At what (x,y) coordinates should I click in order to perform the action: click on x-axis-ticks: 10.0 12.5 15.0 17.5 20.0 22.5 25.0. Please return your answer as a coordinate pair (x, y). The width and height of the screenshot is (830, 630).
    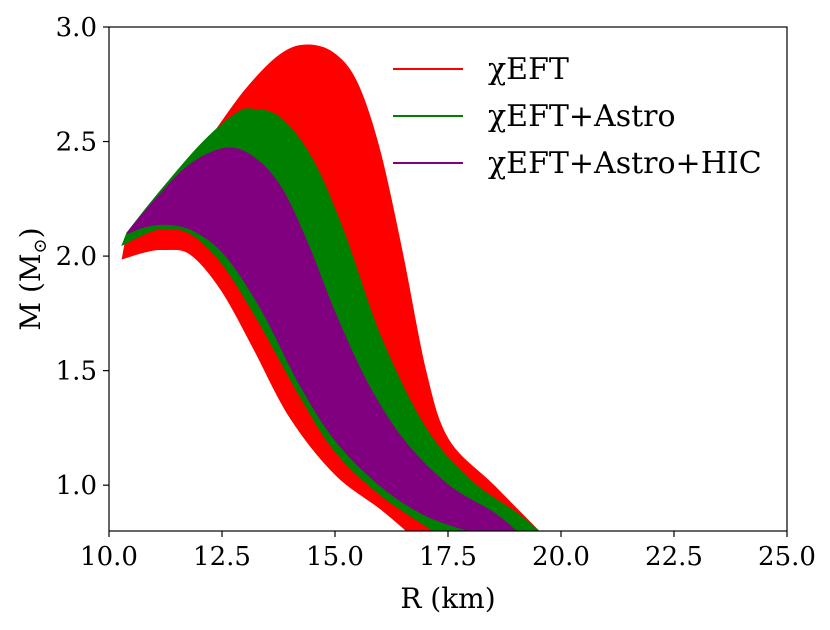
    Looking at the image, I should click on (448, 551).